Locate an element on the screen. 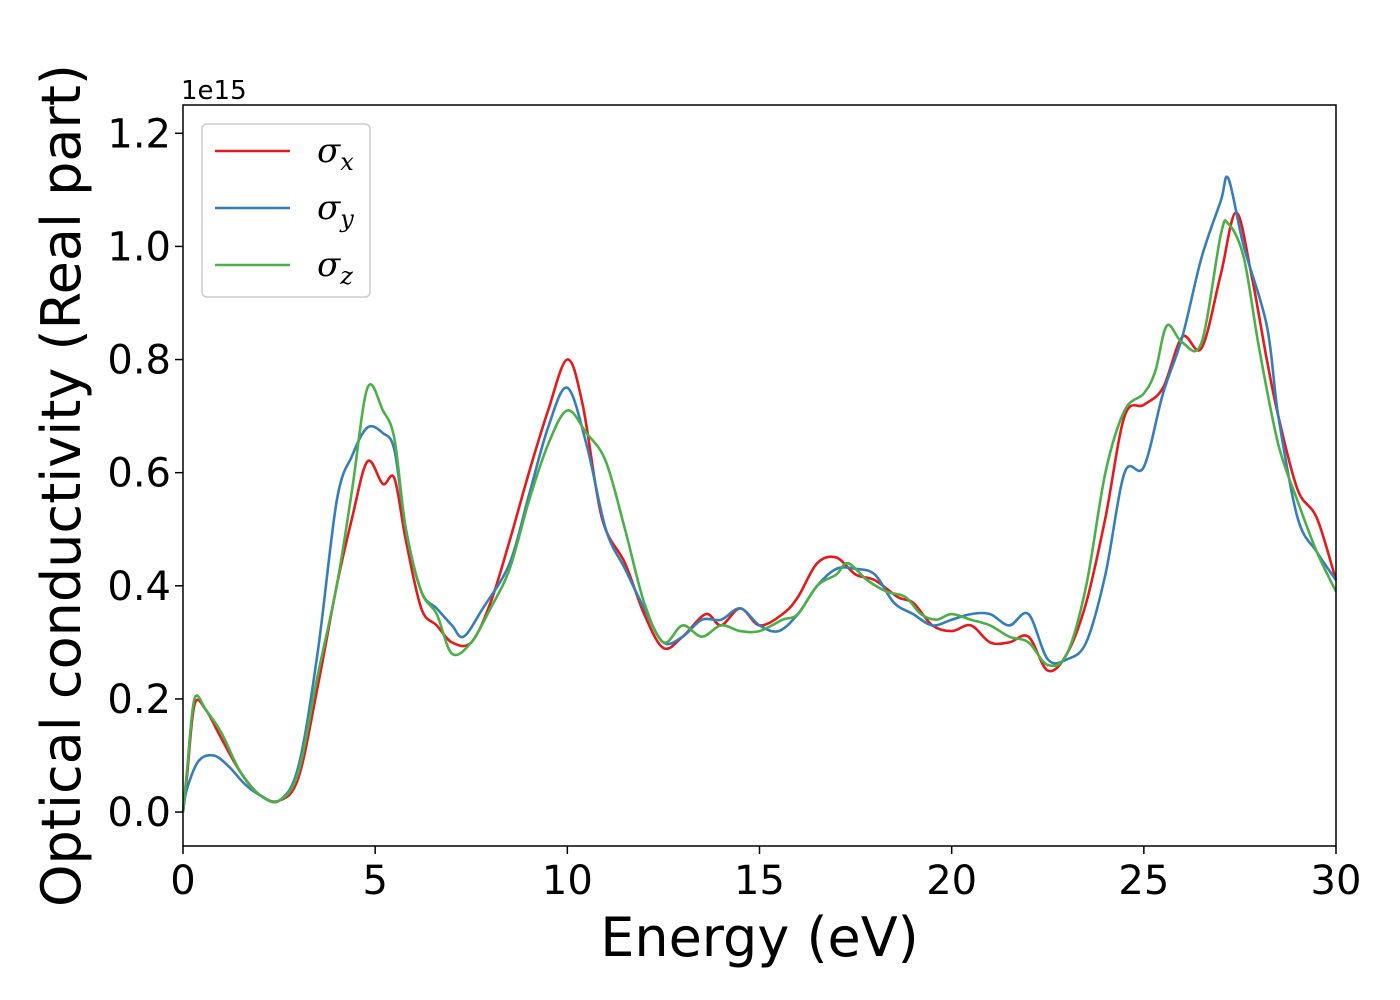  y-offset-label: 1e15 is located at coordinates (214, 91).